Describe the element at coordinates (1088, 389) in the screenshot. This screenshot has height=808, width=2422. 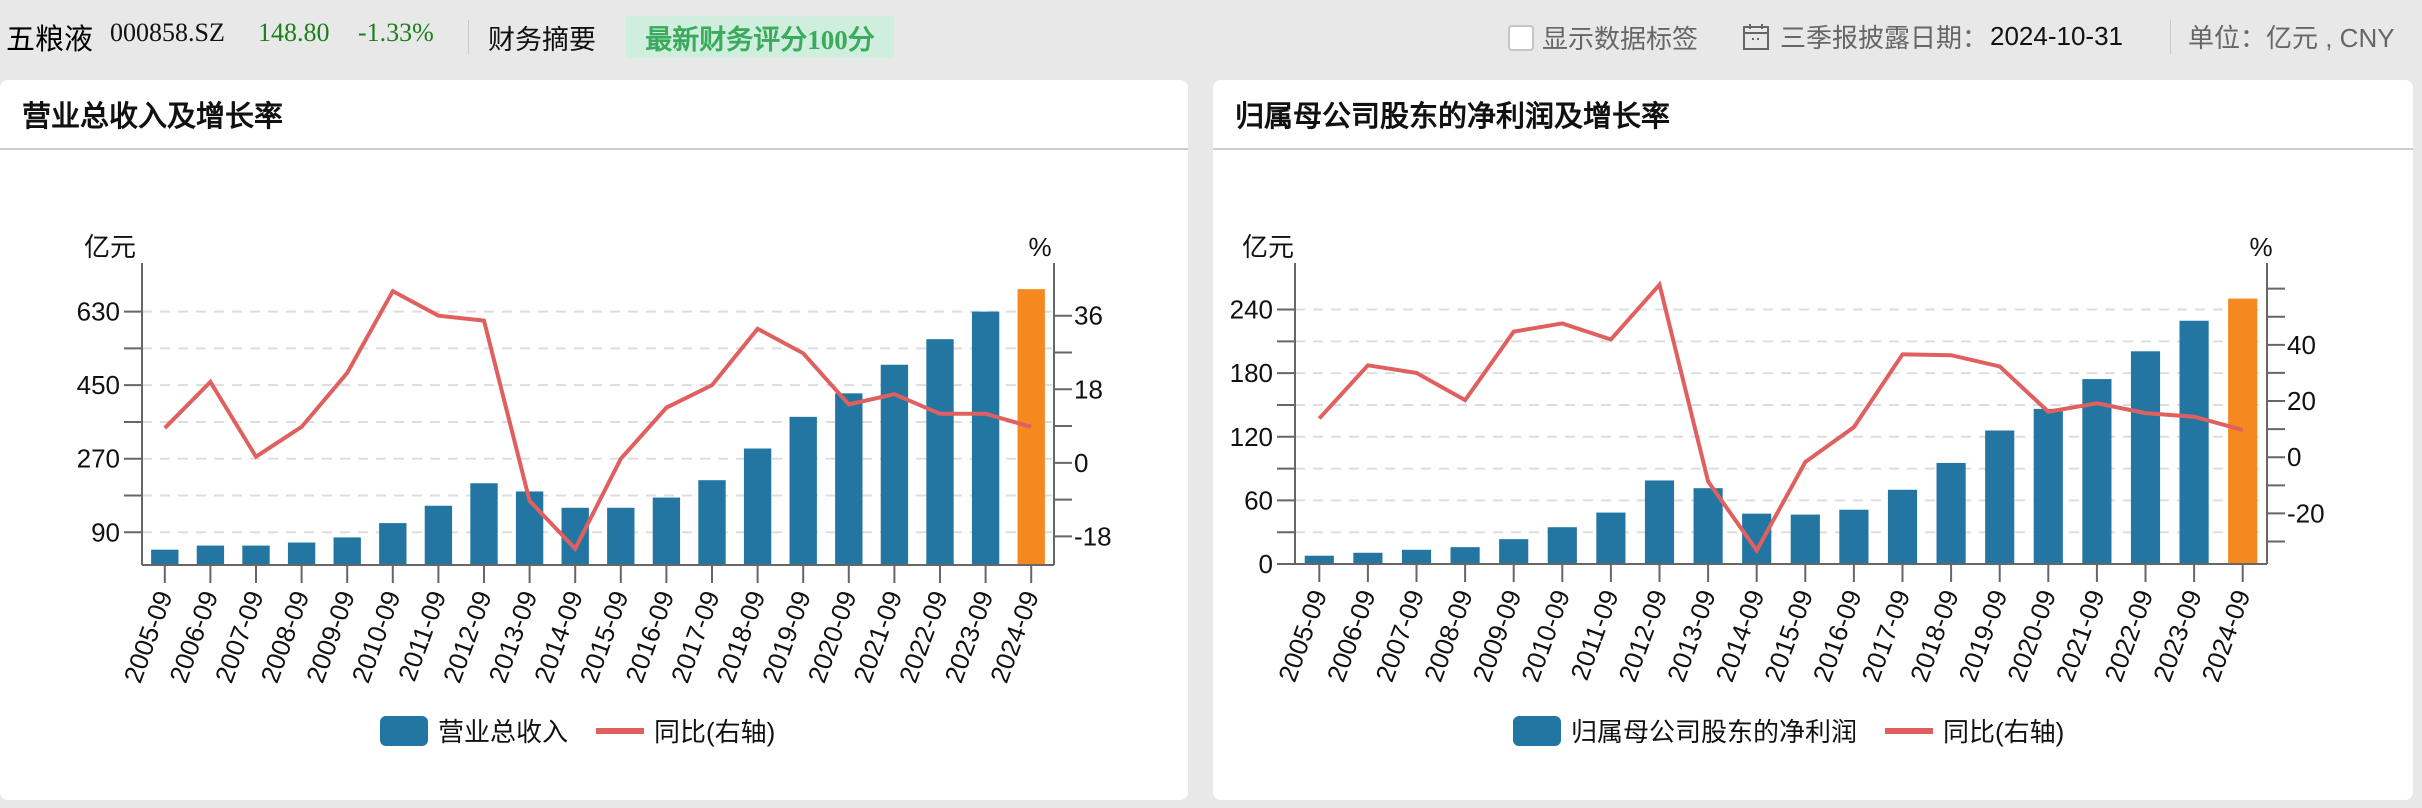
I see `y-right-tick-label: 18` at that location.